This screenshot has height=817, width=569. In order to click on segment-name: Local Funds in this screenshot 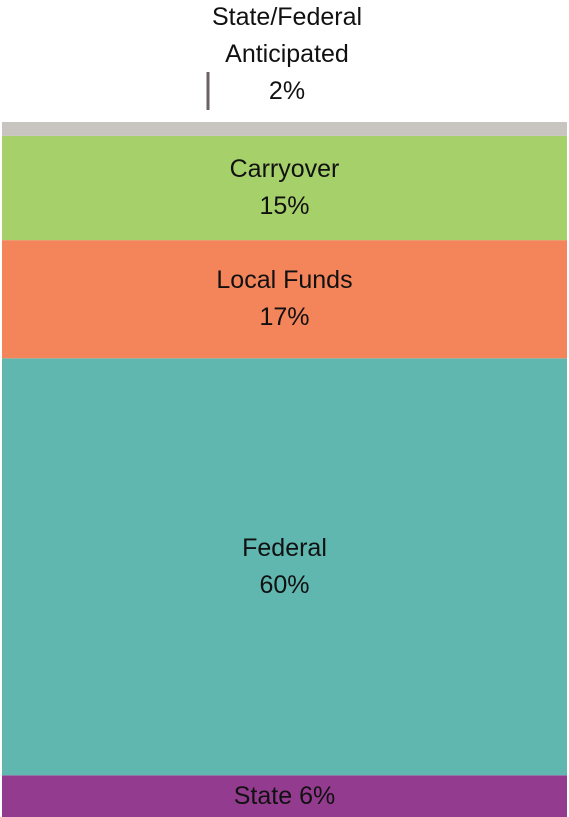, I will do `click(284, 280)`.